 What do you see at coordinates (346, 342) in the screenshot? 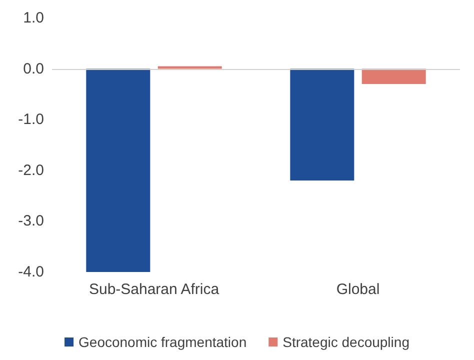
I see `legend-label: Strategic decoupling` at bounding box center [346, 342].